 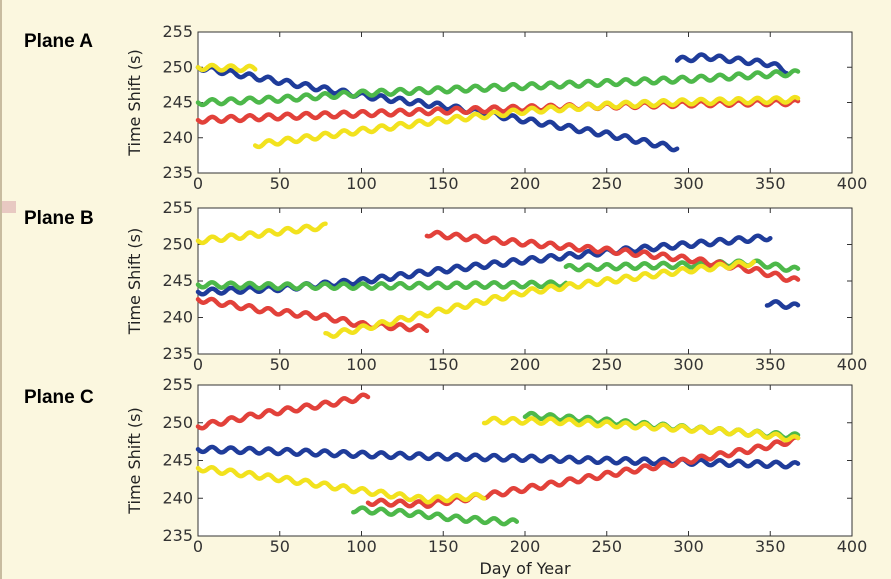 I want to click on panel-title: Plane B, so click(x=59, y=218).